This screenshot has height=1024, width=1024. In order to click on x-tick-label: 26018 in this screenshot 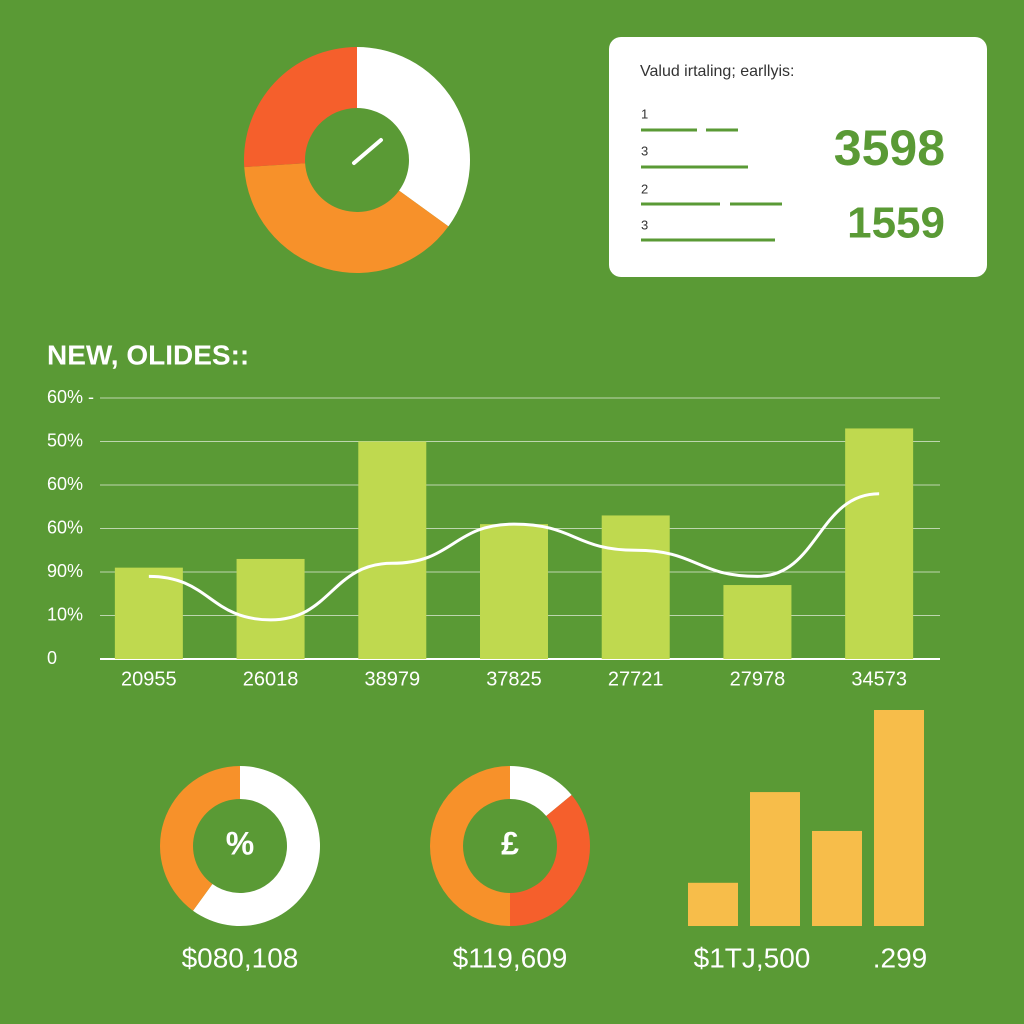, I will do `click(271, 679)`.